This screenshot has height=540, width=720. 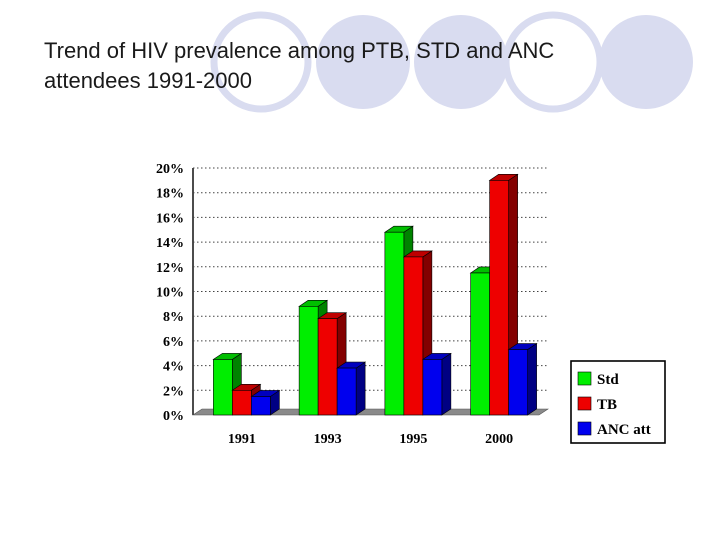 I want to click on y-tick-label: 2%, so click(x=173, y=391).